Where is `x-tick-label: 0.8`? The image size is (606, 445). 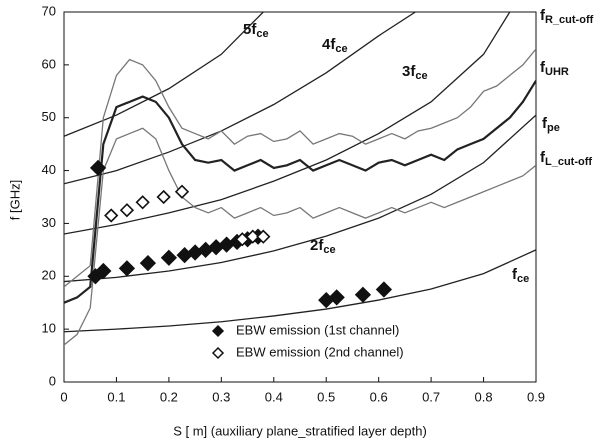 x-tick-label: 0.8 is located at coordinates (484, 396).